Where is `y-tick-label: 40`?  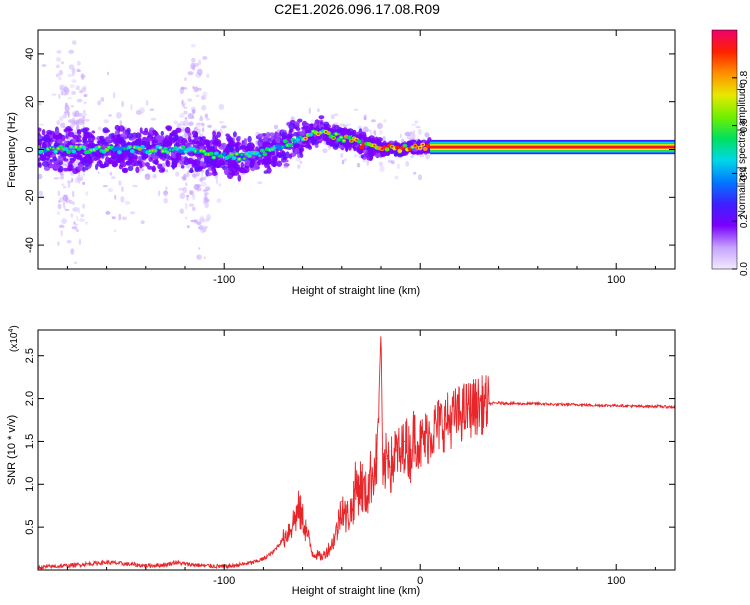
y-tick-label: 40 is located at coordinates (30, 54).